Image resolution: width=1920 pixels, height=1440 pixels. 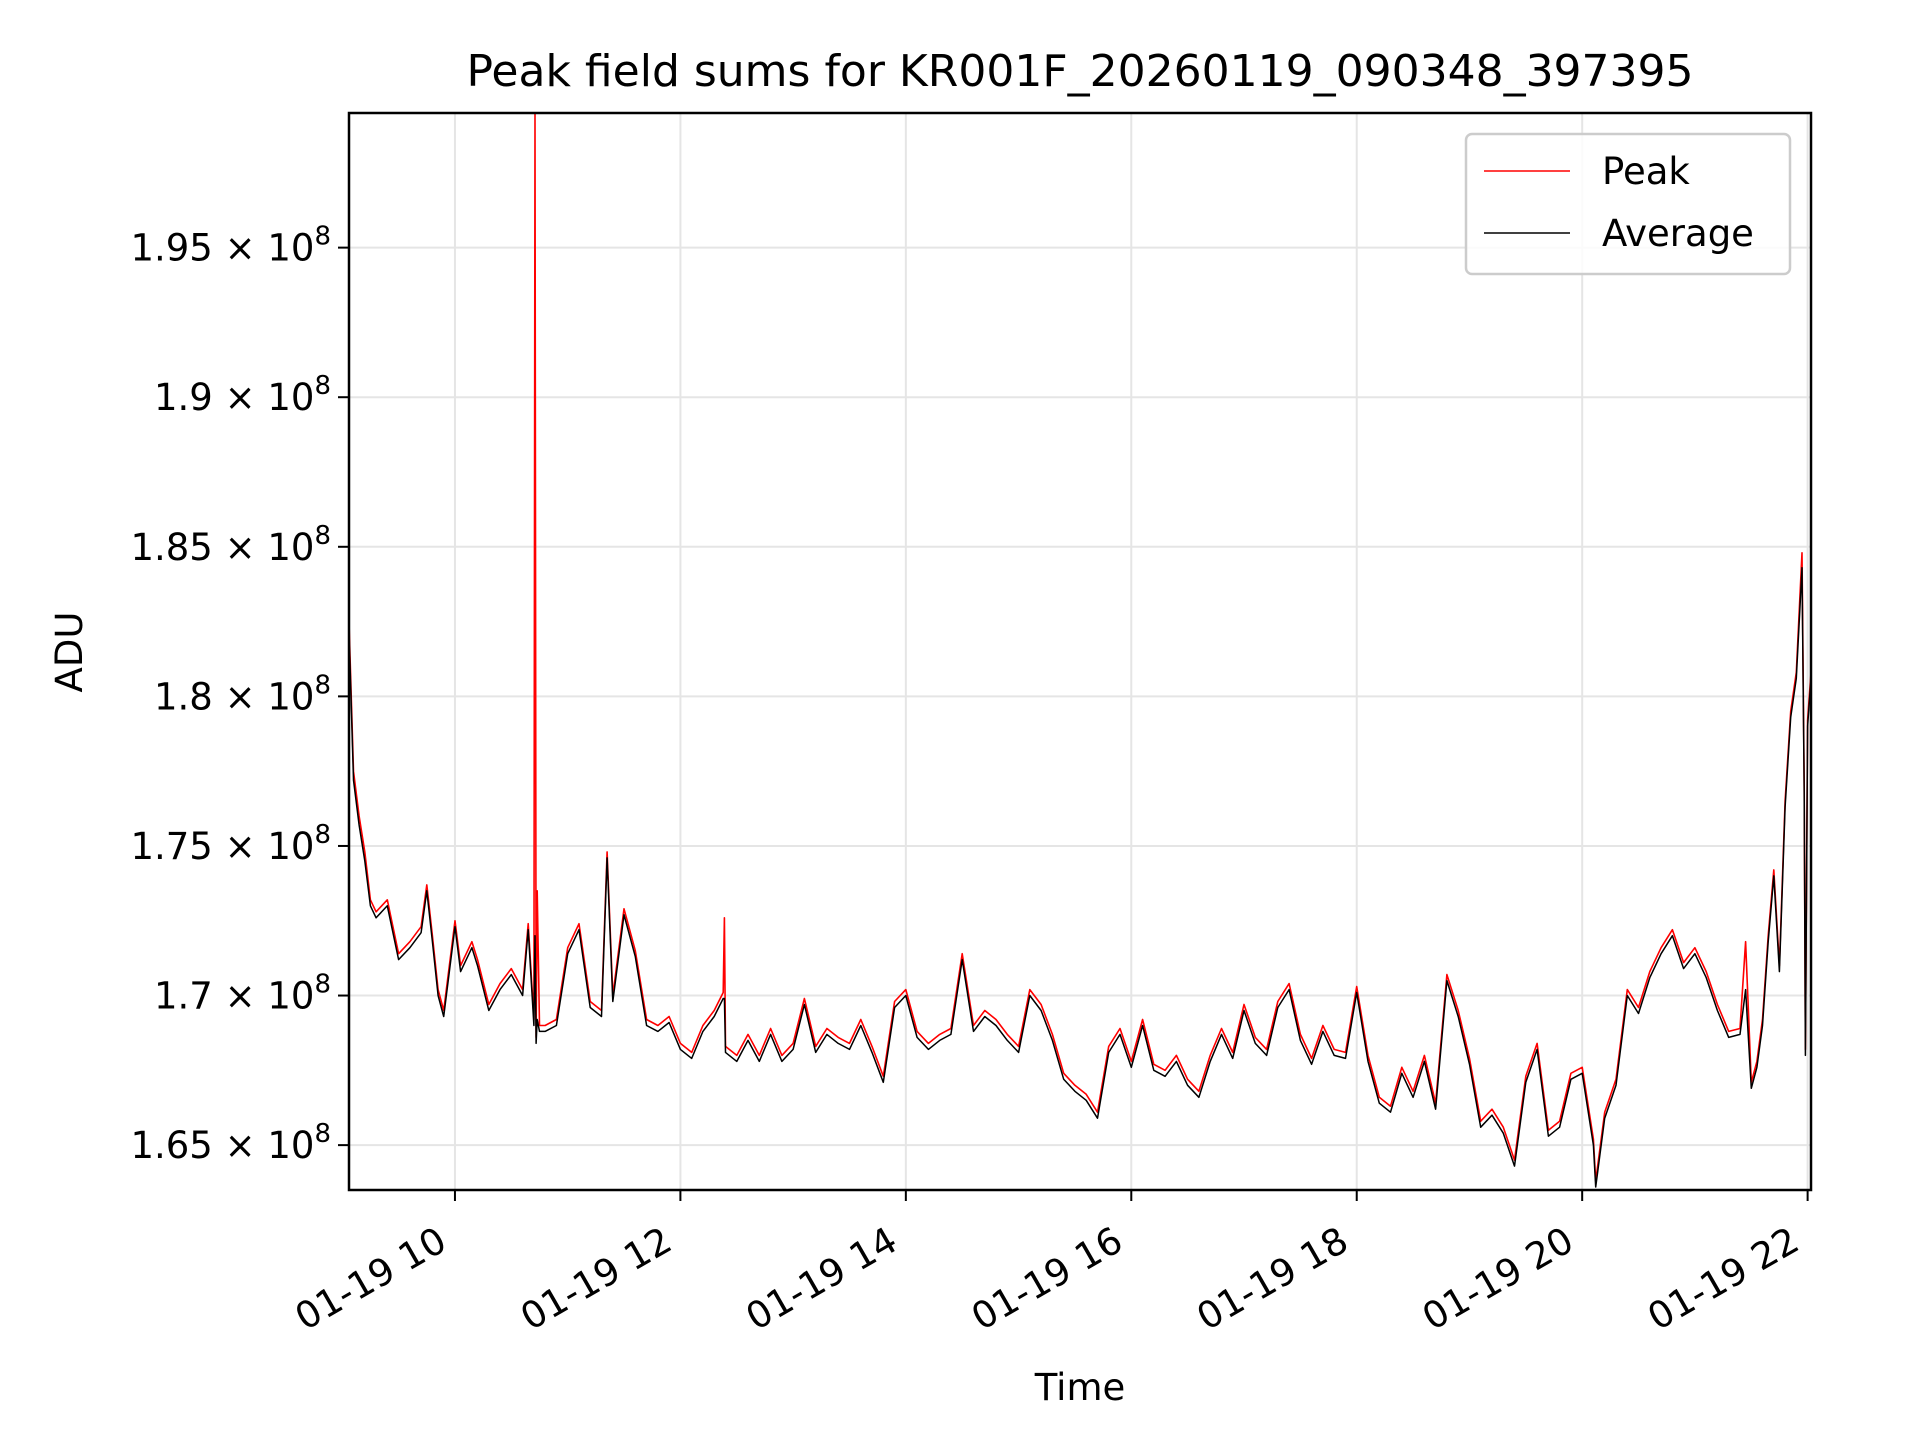 I want to click on y-tick-label: 1.7 × 10⁸, so click(x=242, y=994).